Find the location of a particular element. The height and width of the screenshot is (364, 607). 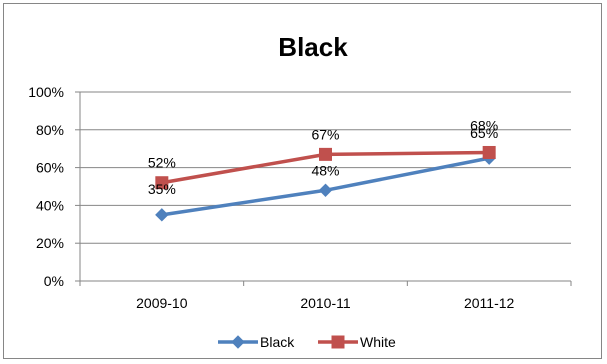

legend-marker-black is located at coordinates (238, 342).